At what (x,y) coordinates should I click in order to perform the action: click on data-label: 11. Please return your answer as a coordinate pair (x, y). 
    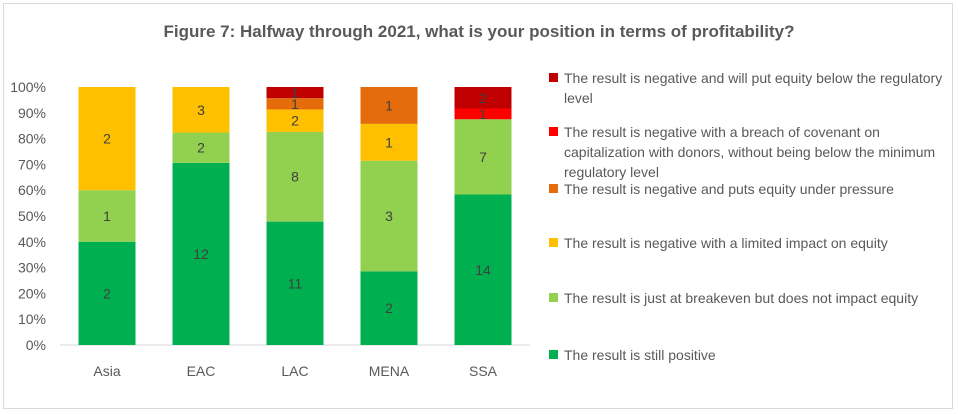
    Looking at the image, I should click on (295, 283).